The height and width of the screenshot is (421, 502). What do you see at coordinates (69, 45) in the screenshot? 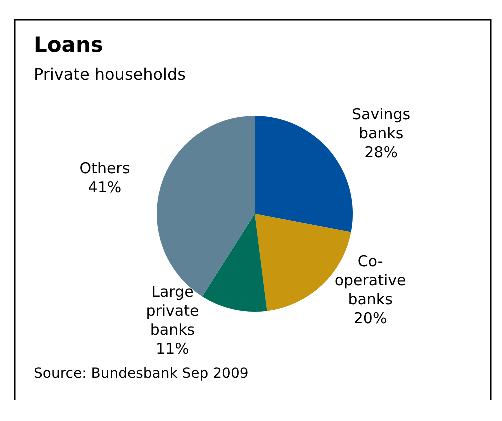
I see `chart-title: Loans` at bounding box center [69, 45].